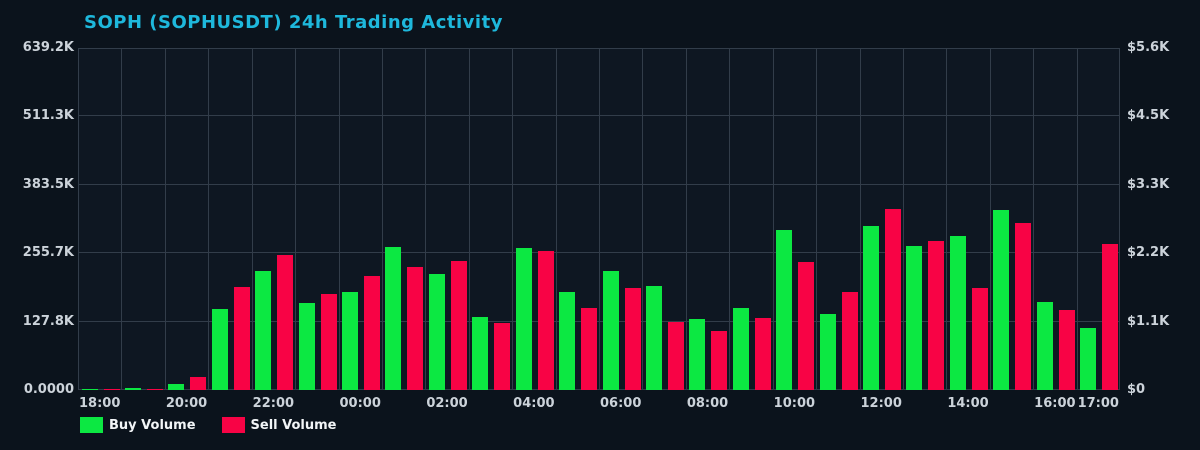 The image size is (1200, 450). What do you see at coordinates (881, 403) in the screenshot?
I see `x-tick-label: 12:00` at bounding box center [881, 403].